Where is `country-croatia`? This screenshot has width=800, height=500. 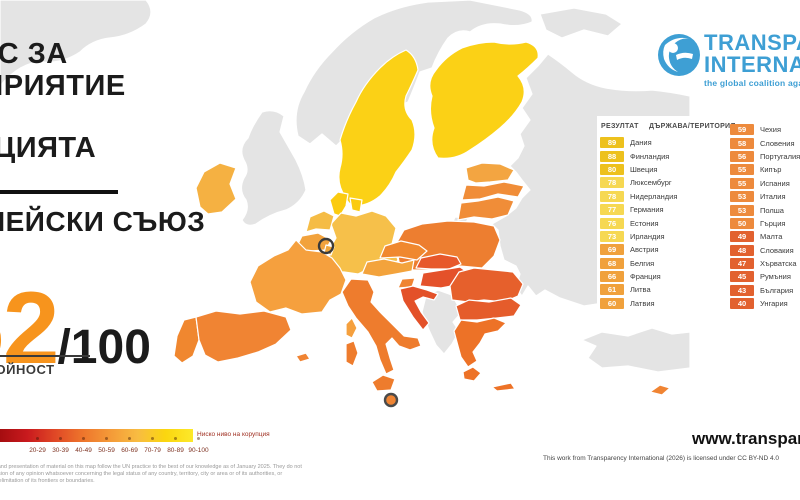 country-croatia is located at coordinates (419, 308).